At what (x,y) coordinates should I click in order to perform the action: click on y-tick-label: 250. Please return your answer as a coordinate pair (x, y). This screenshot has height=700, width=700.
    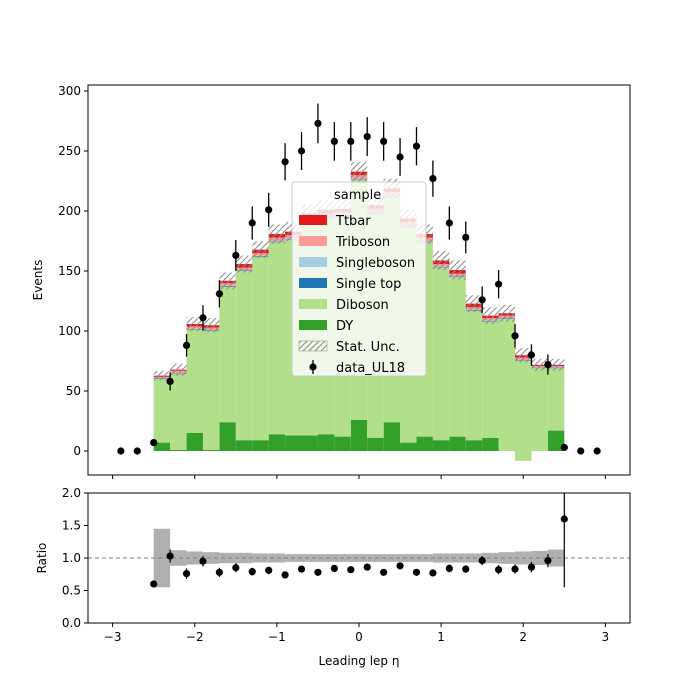
    Looking at the image, I should click on (69, 151).